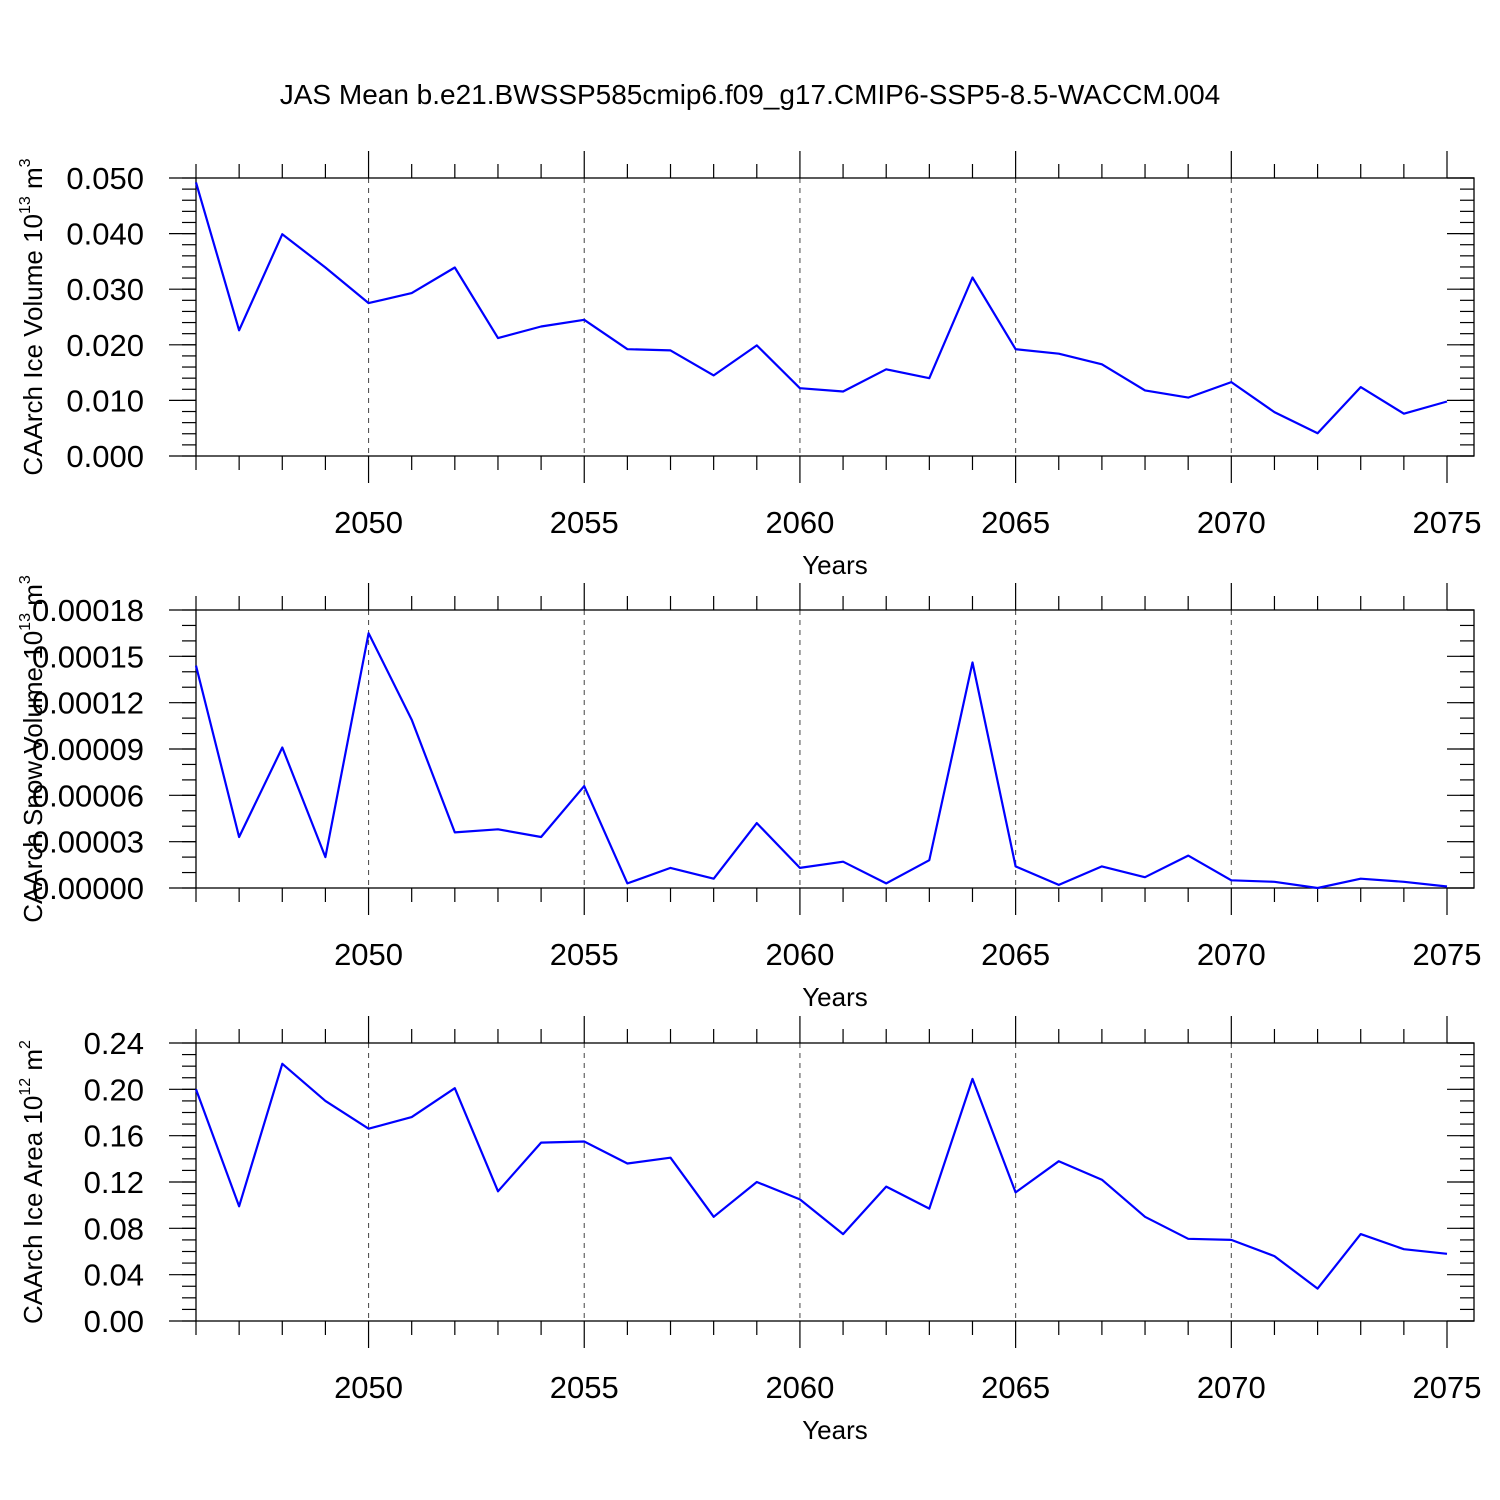 Image resolution: width=1500 pixels, height=1500 pixels. Describe the element at coordinates (88, 703) in the screenshot. I see `y-tick-label: 0.00012` at that location.